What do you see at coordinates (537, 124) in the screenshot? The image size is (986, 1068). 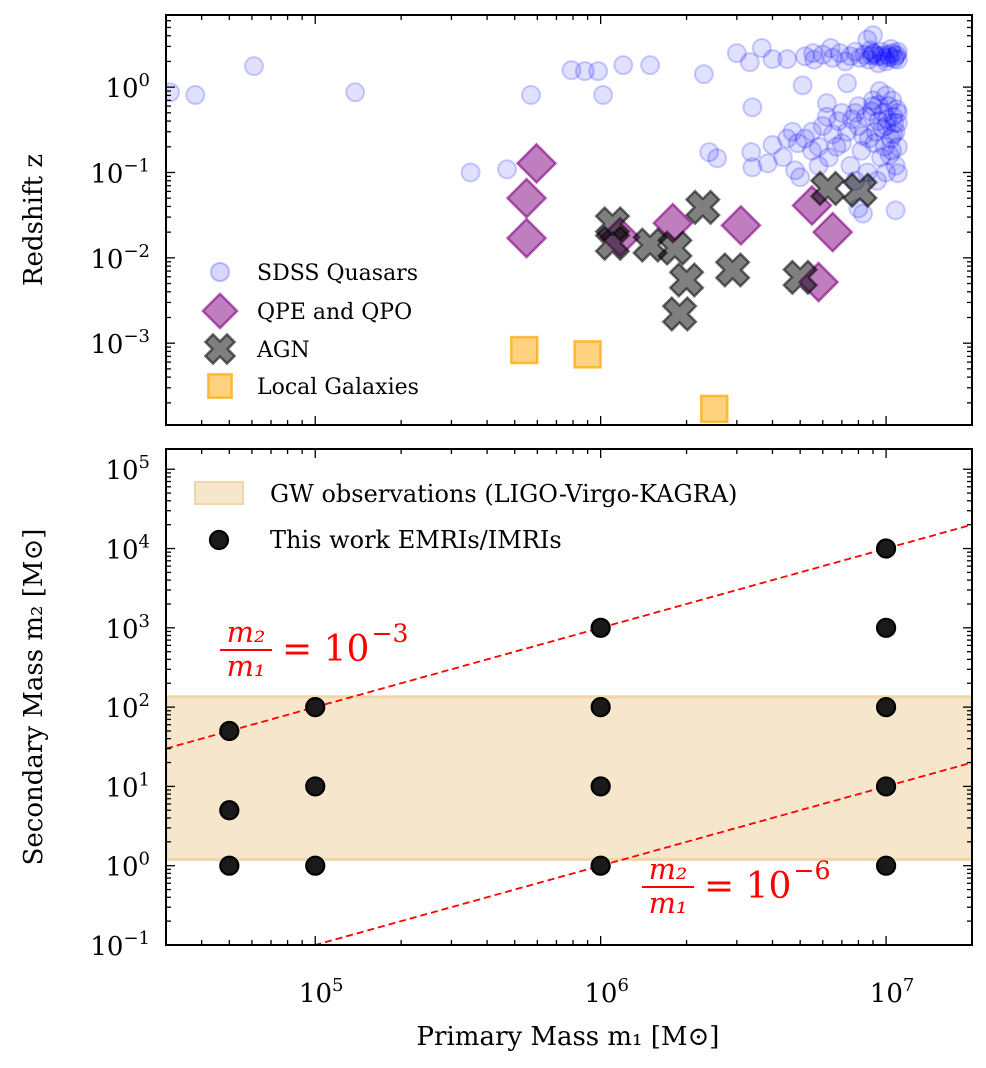 I see `series-sdss-quasars` at bounding box center [537, 124].